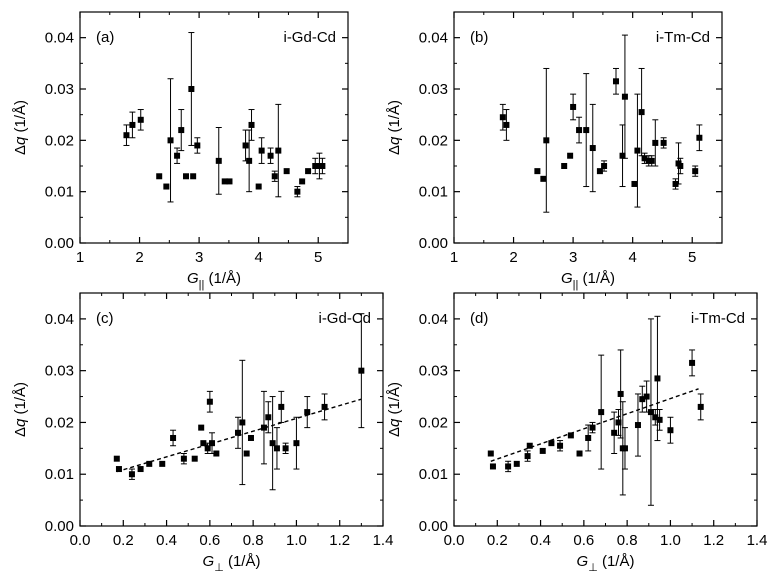 This screenshot has width=769, height=578. I want to click on x-axis-label: G⊥ (1/Å), so click(232, 563).